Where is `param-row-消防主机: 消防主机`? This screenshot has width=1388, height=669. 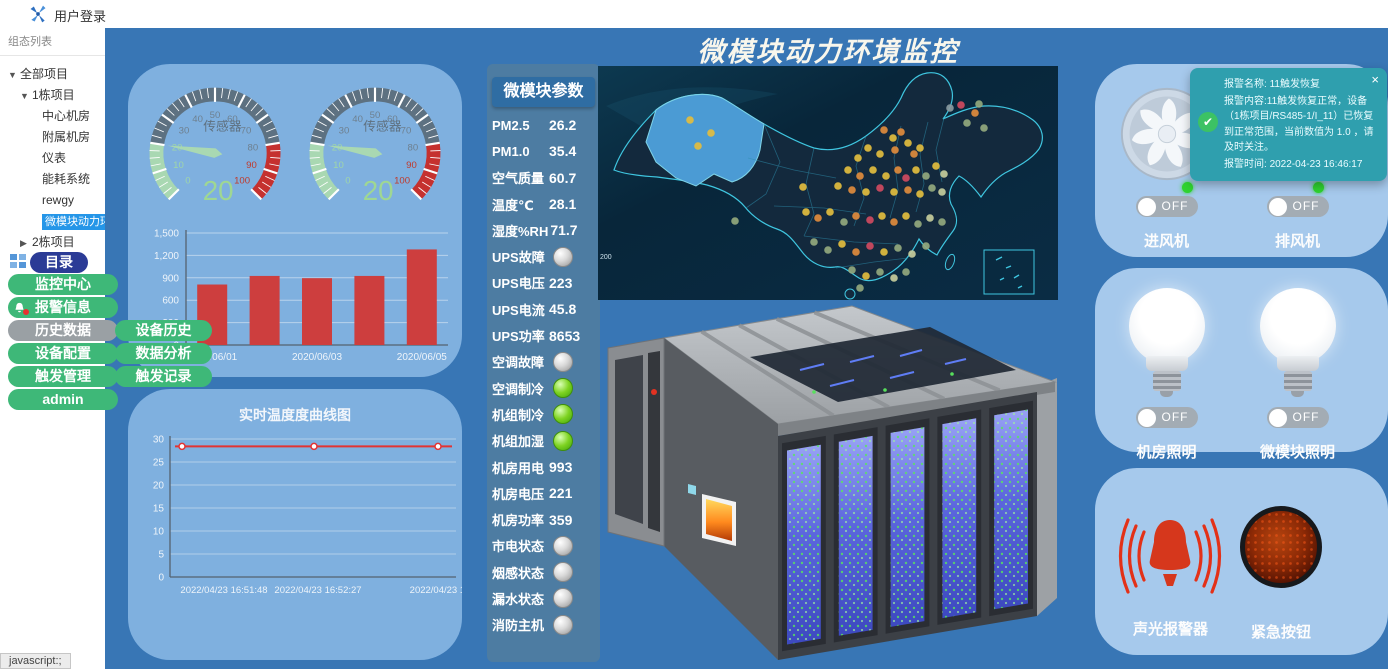 param-row-消防主机: 消防主机 is located at coordinates (543, 625).